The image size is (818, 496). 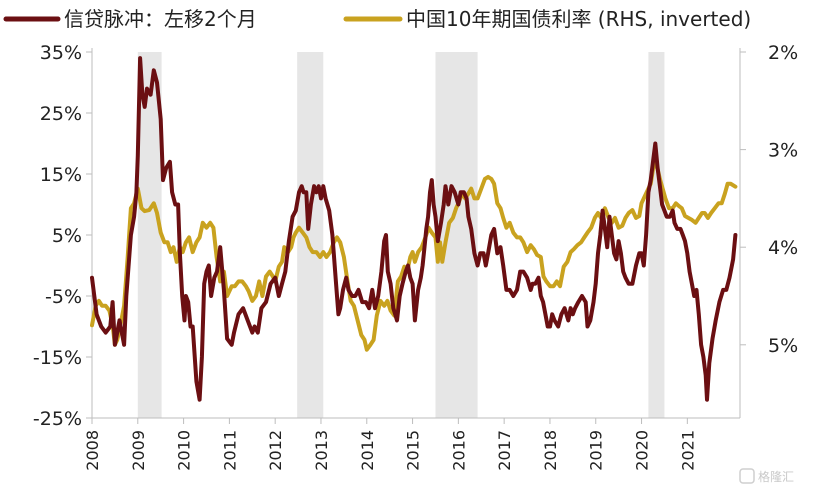 I want to click on x-tick-label: 2013, so click(x=321, y=450).